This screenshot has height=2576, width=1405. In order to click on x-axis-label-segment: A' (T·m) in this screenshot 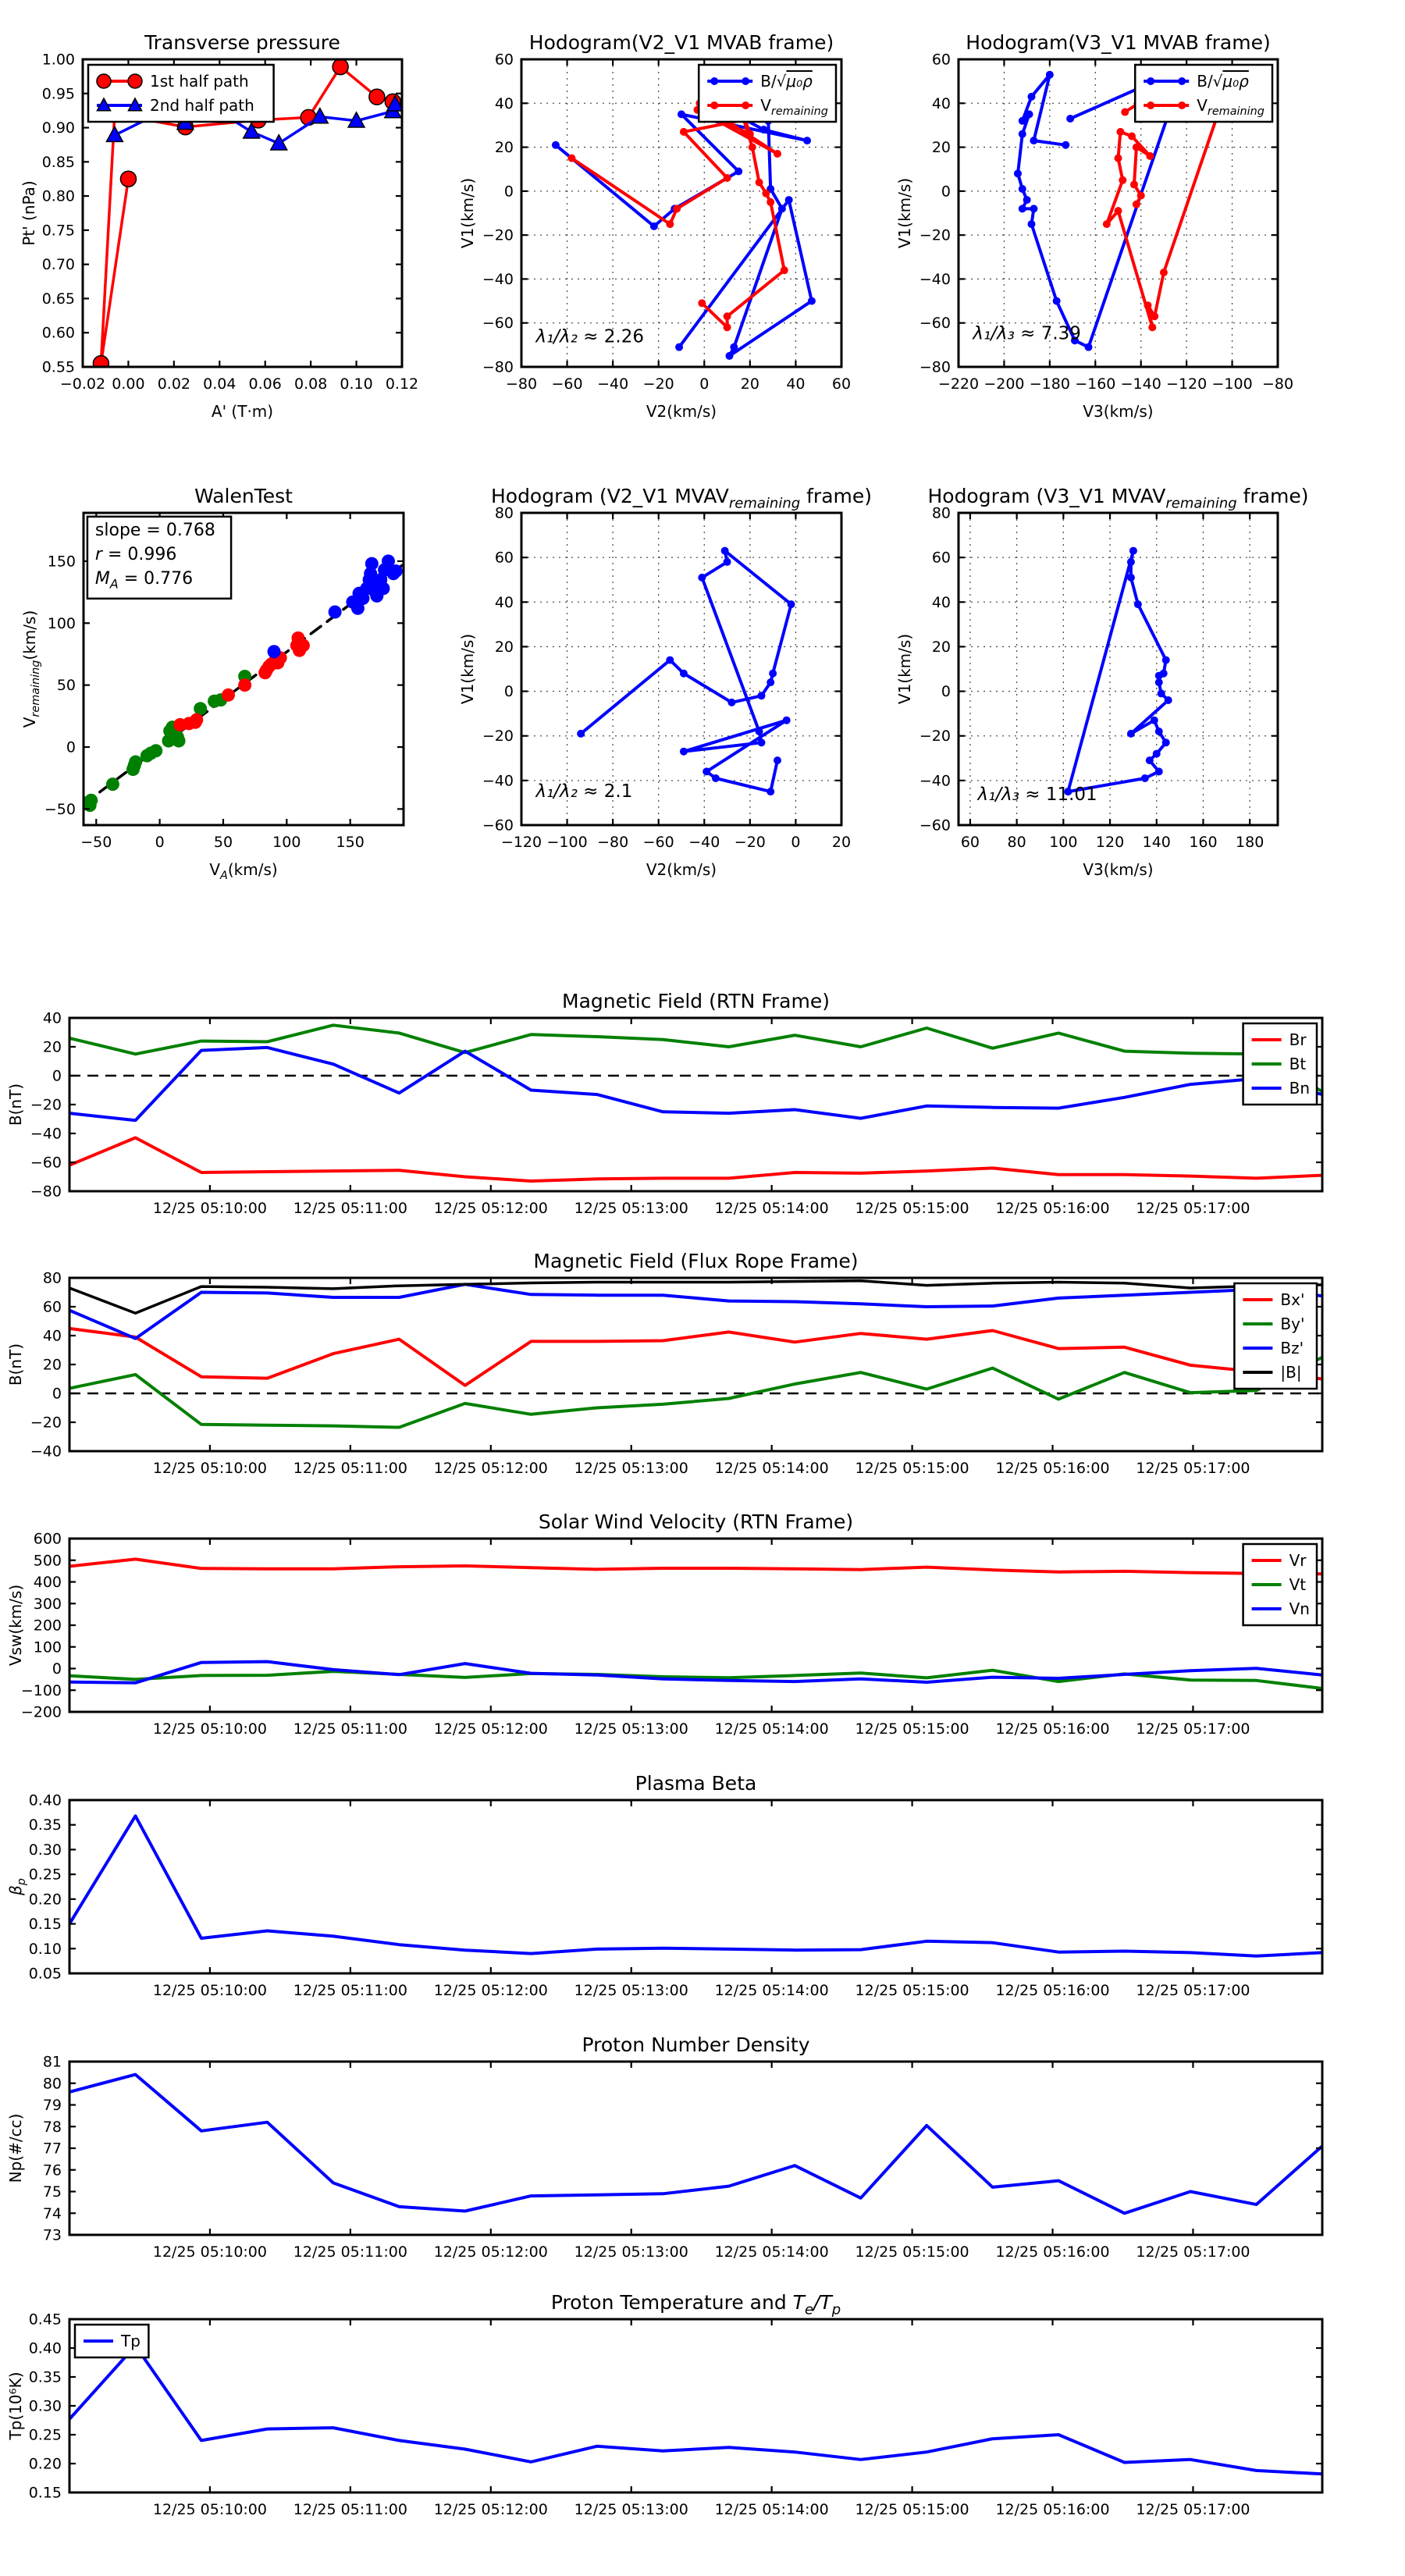, I will do `click(242, 411)`.